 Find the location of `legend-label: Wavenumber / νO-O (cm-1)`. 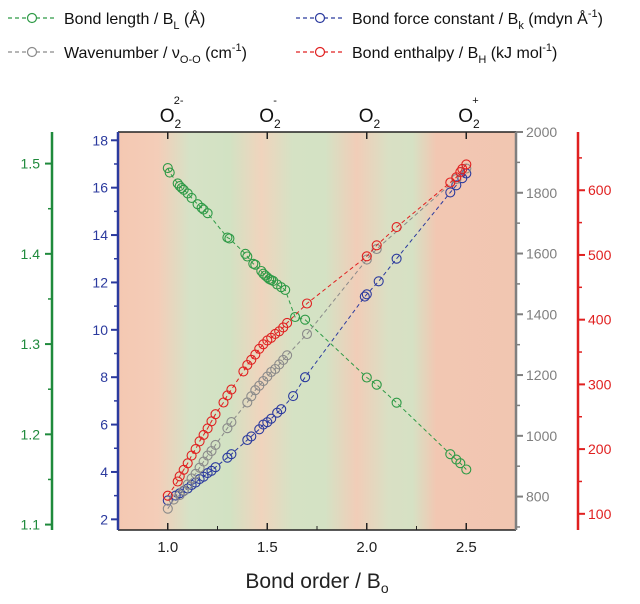

legend-label: Wavenumber / νO-O (cm-1) is located at coordinates (155, 54).